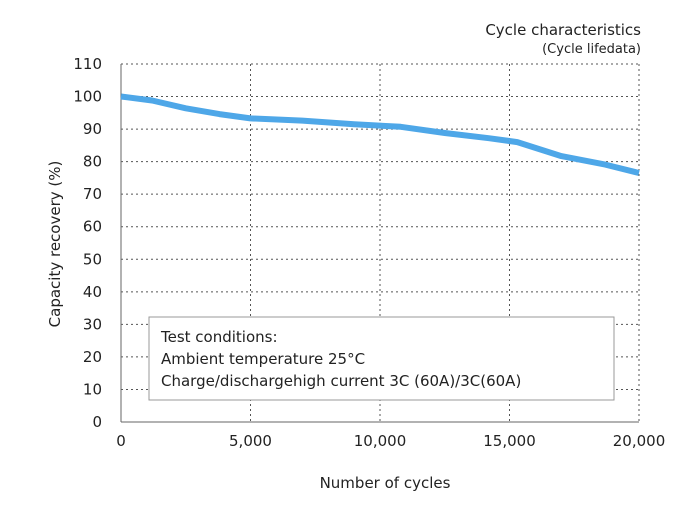 The image size is (700, 527). I want to click on x-tick-labels: 0 5,000 10,000 15,000 20,000, so click(390, 441).